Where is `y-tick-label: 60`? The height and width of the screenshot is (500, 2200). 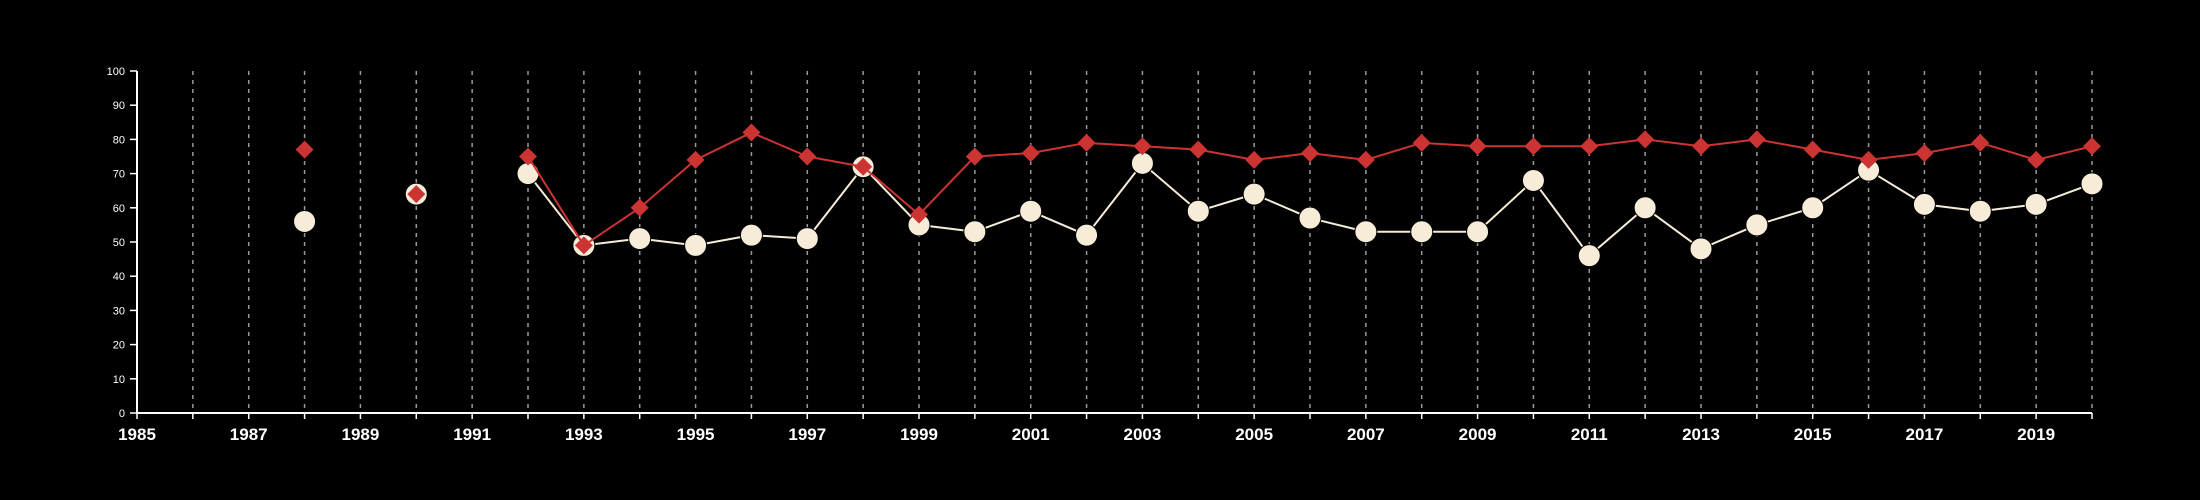 y-tick-label: 60 is located at coordinates (119, 209).